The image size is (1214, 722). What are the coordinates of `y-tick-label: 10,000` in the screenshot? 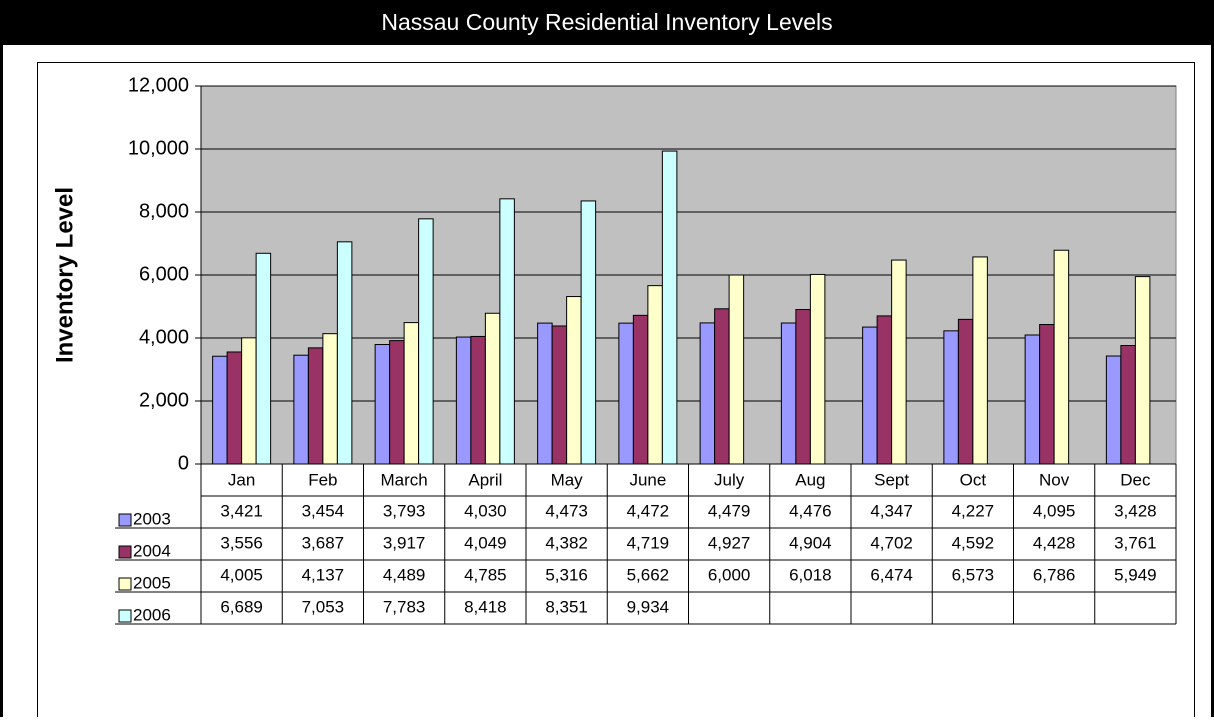 It's located at (158, 148).